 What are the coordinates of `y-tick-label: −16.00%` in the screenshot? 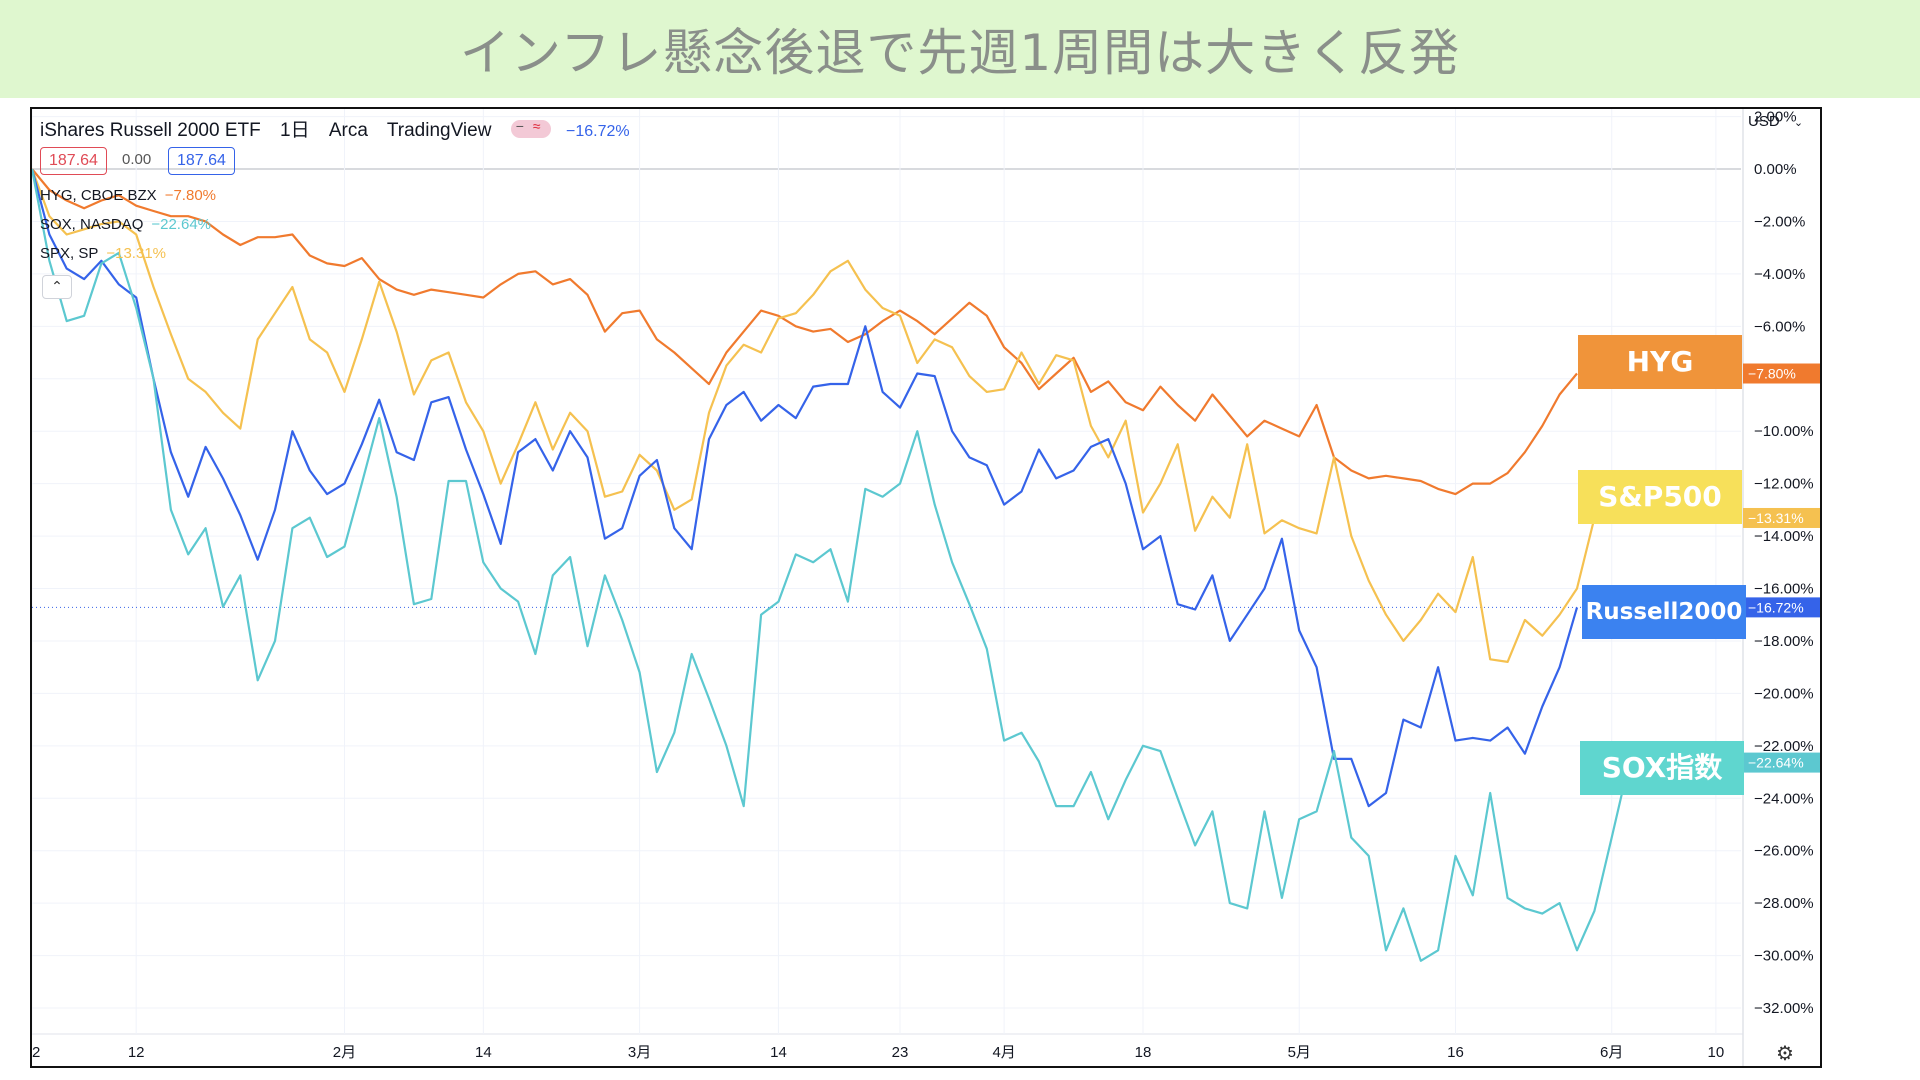 It's located at (1784, 589).